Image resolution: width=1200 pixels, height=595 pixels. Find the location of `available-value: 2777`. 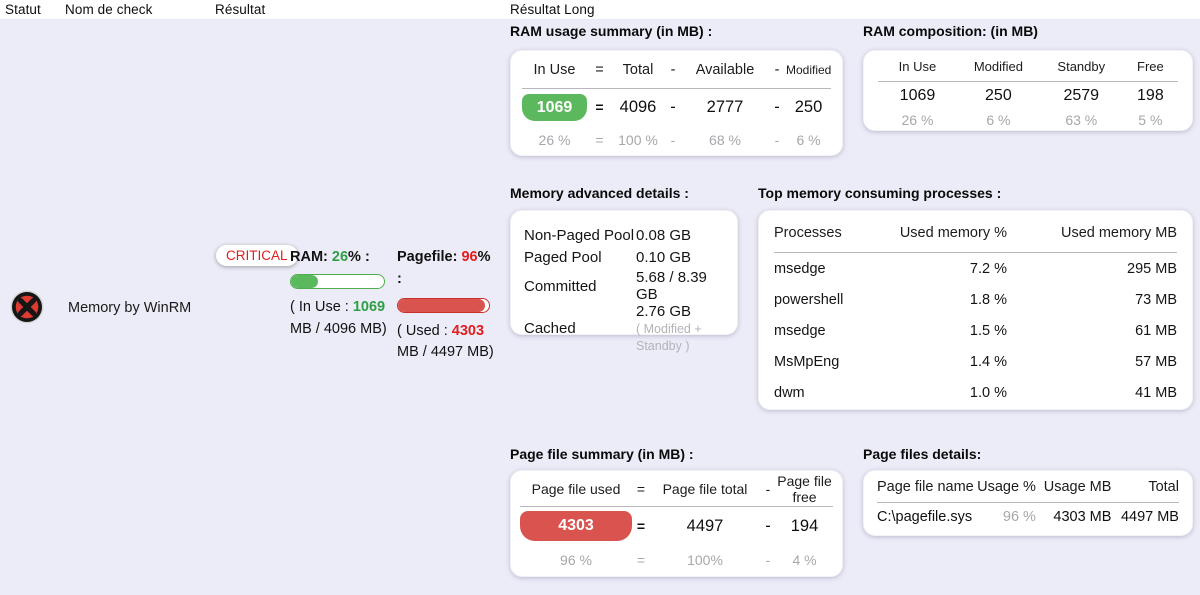

available-value: 2777 is located at coordinates (725, 106).